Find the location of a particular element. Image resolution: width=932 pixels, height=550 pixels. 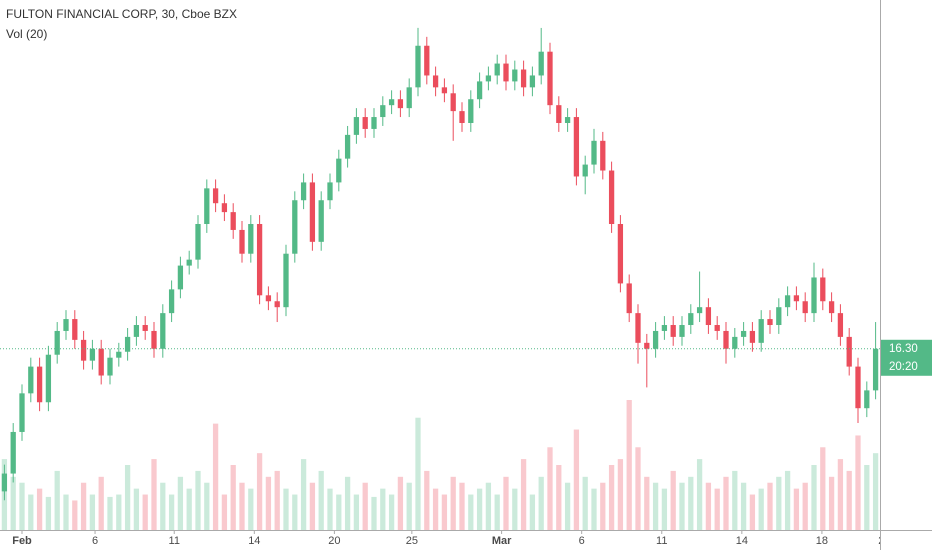

x-tick-label: 11 is located at coordinates (174, 541).